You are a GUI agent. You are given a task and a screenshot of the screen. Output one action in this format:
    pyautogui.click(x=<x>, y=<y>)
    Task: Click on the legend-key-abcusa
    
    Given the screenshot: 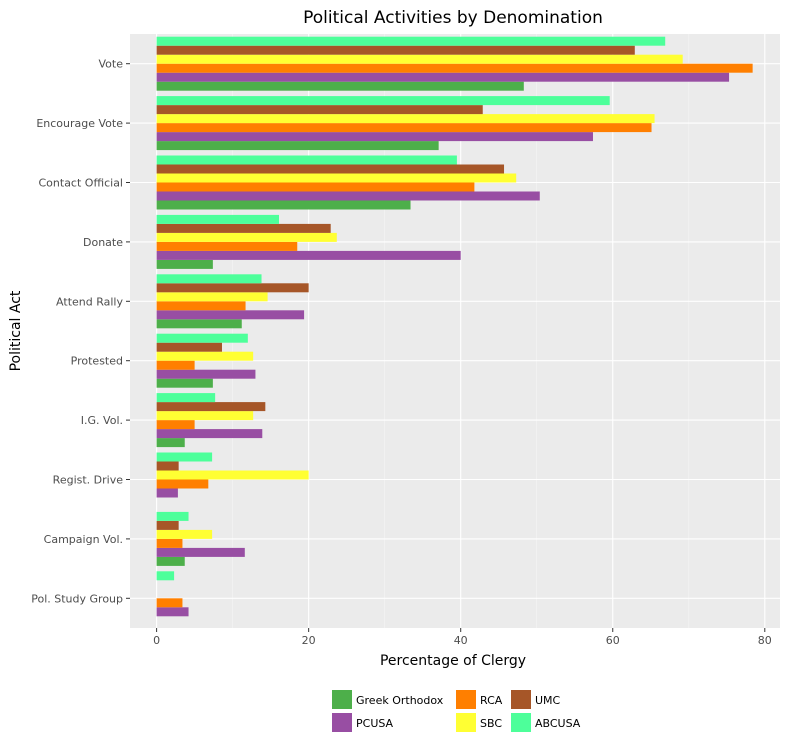 What is the action you would take?
    pyautogui.click(x=521, y=722)
    